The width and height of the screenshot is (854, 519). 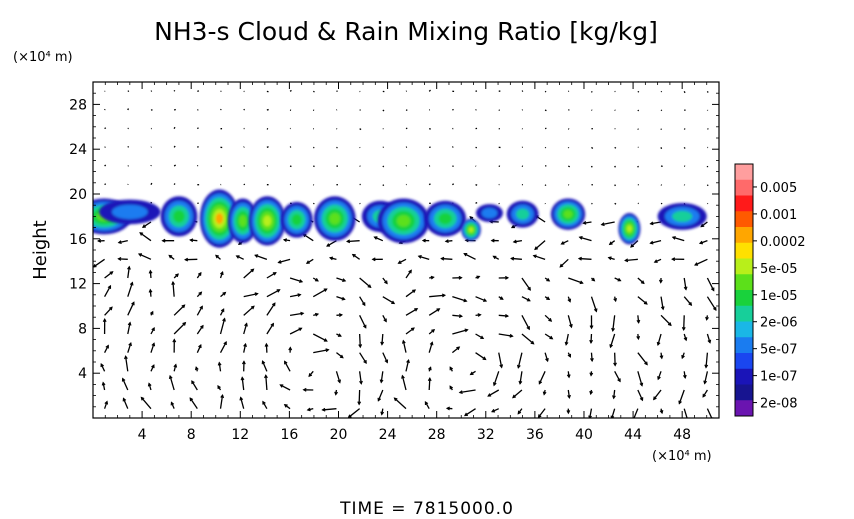 What do you see at coordinates (426, 509) in the screenshot?
I see `time-label: TIME = 7815000.0` at bounding box center [426, 509].